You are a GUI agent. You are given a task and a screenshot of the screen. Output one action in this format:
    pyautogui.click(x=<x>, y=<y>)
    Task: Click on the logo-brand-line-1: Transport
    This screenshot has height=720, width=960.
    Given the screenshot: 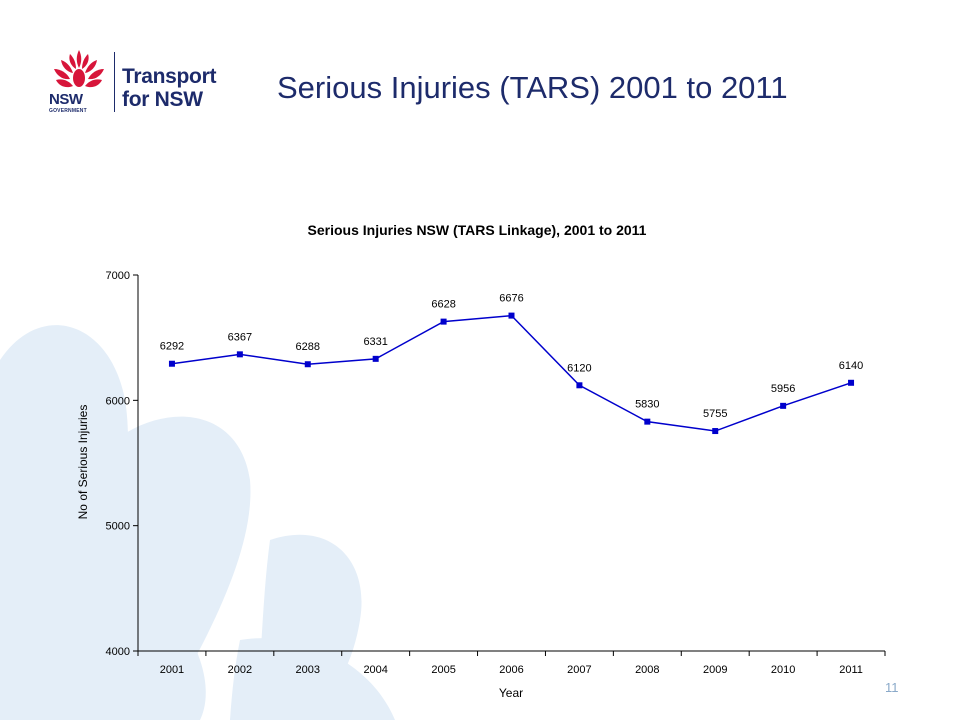 What is the action you would take?
    pyautogui.click(x=169, y=76)
    